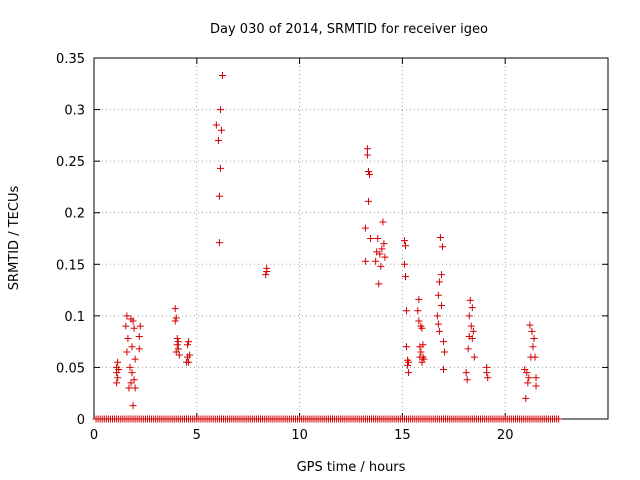 This screenshot has width=640, height=480. I want to click on y-tick-label: 0.05, so click(70, 368).